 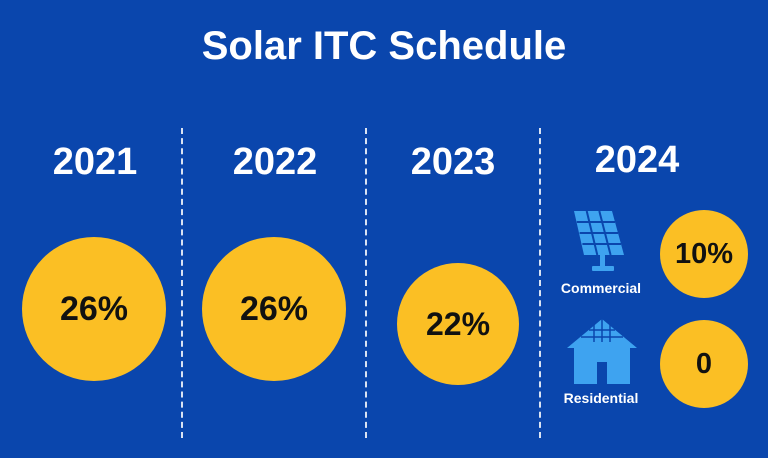 I want to click on year-2021-rate: 26%, so click(x=94, y=308).